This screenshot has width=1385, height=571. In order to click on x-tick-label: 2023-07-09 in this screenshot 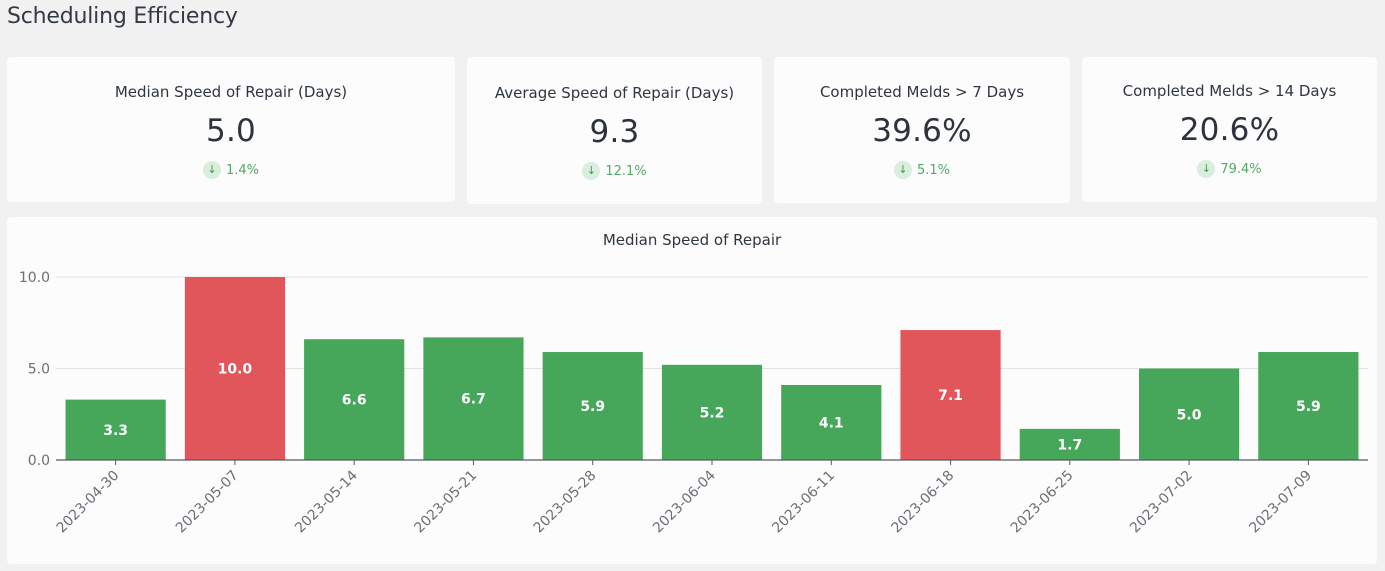, I will do `click(1280, 502)`.